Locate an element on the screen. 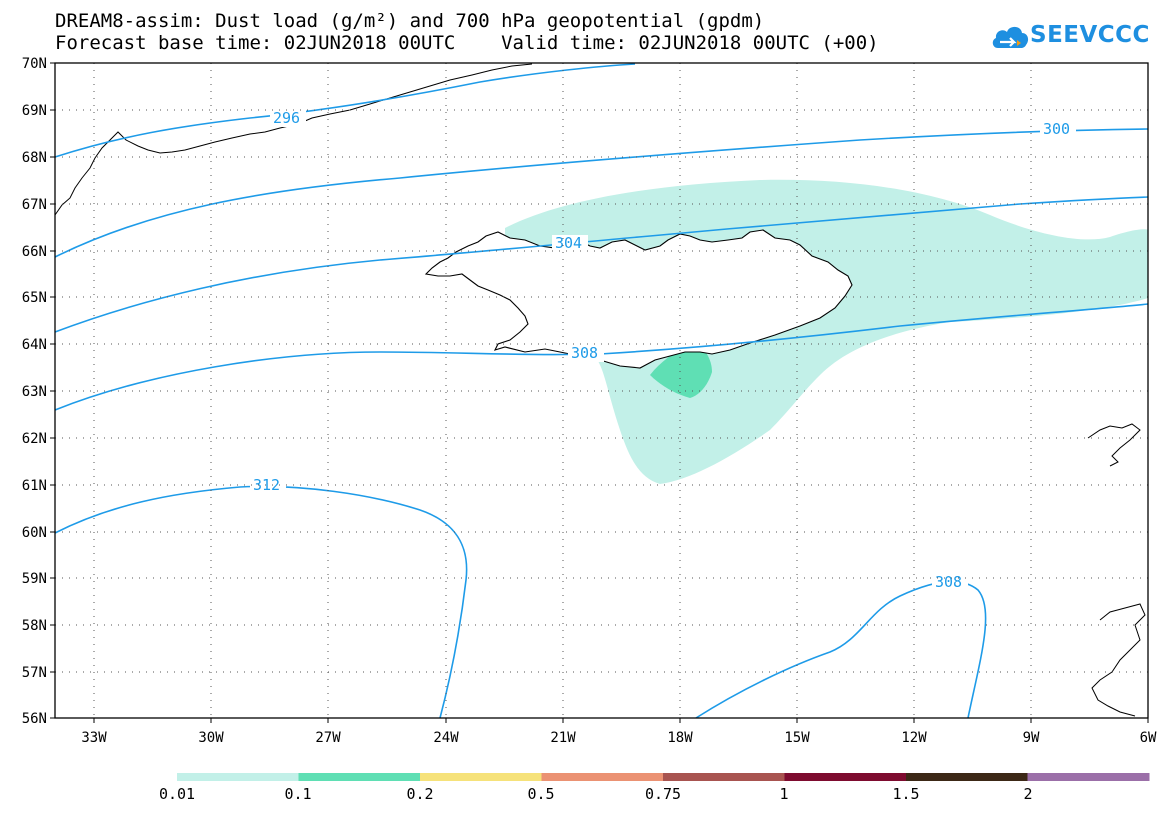  greenland-coast is located at coordinates (293, 139).